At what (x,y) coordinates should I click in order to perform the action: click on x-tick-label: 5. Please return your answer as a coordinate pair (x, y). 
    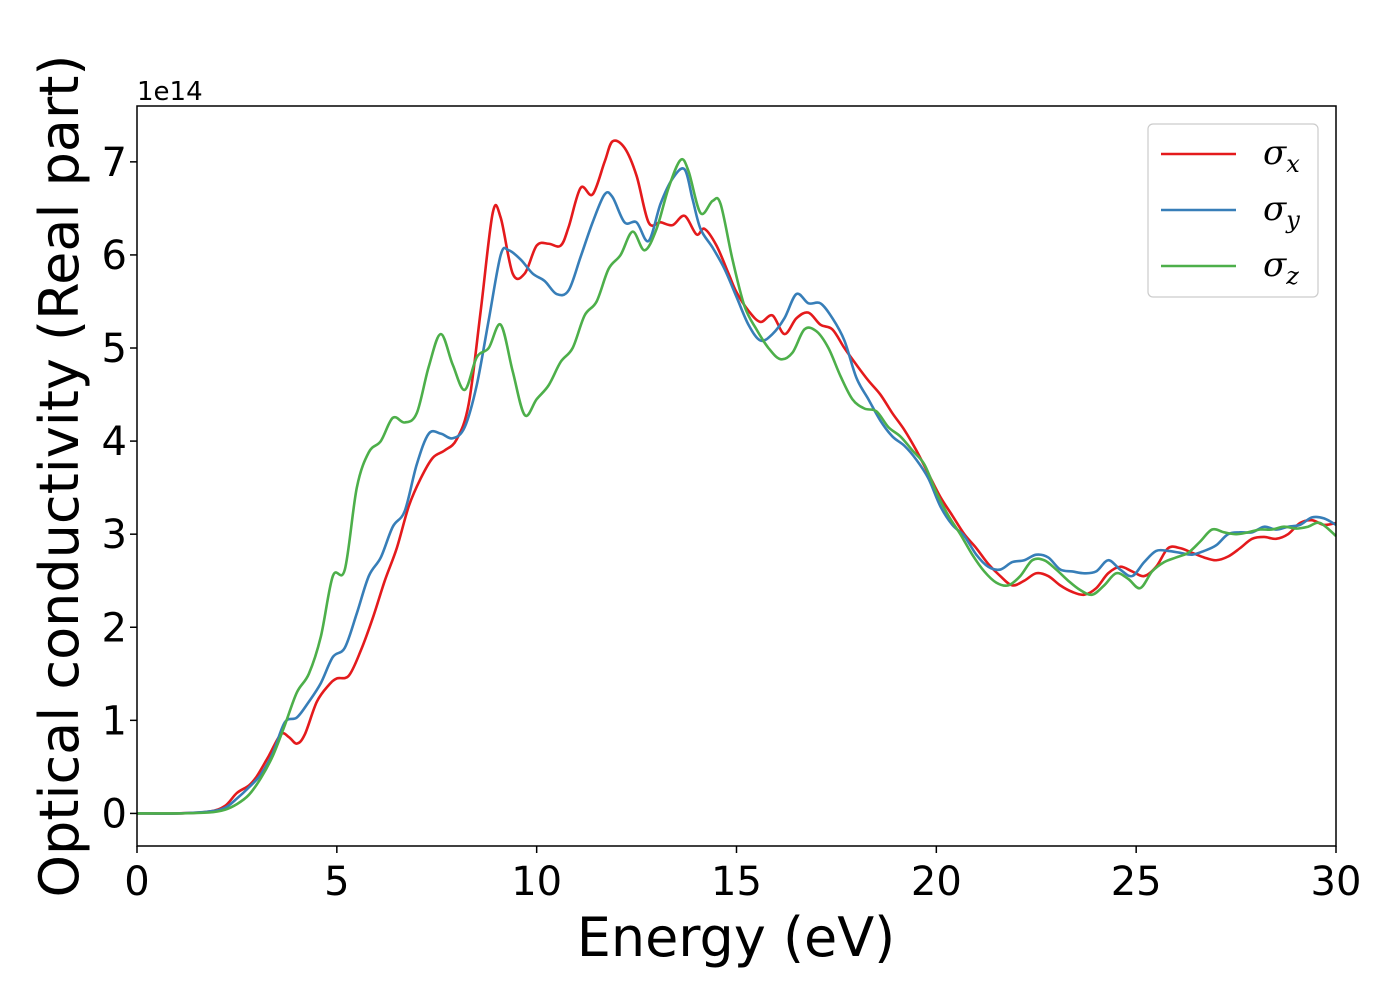
    Looking at the image, I should click on (336, 882).